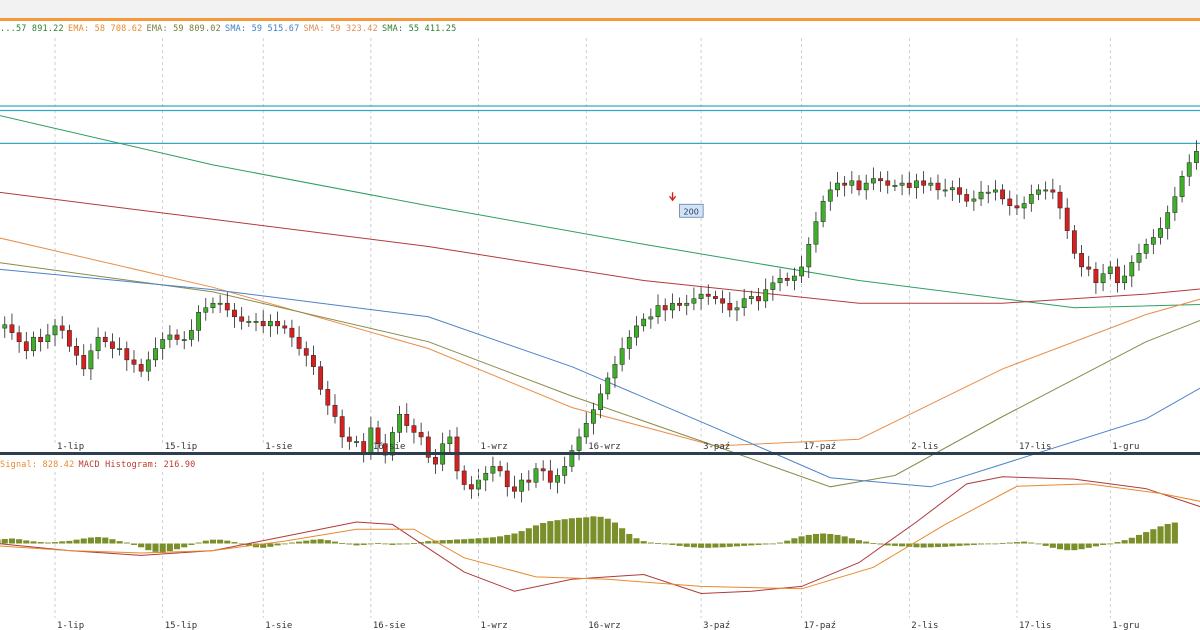  Describe the element at coordinates (1035, 447) in the screenshot. I see `x-tick-label-9: 17-lis` at that location.